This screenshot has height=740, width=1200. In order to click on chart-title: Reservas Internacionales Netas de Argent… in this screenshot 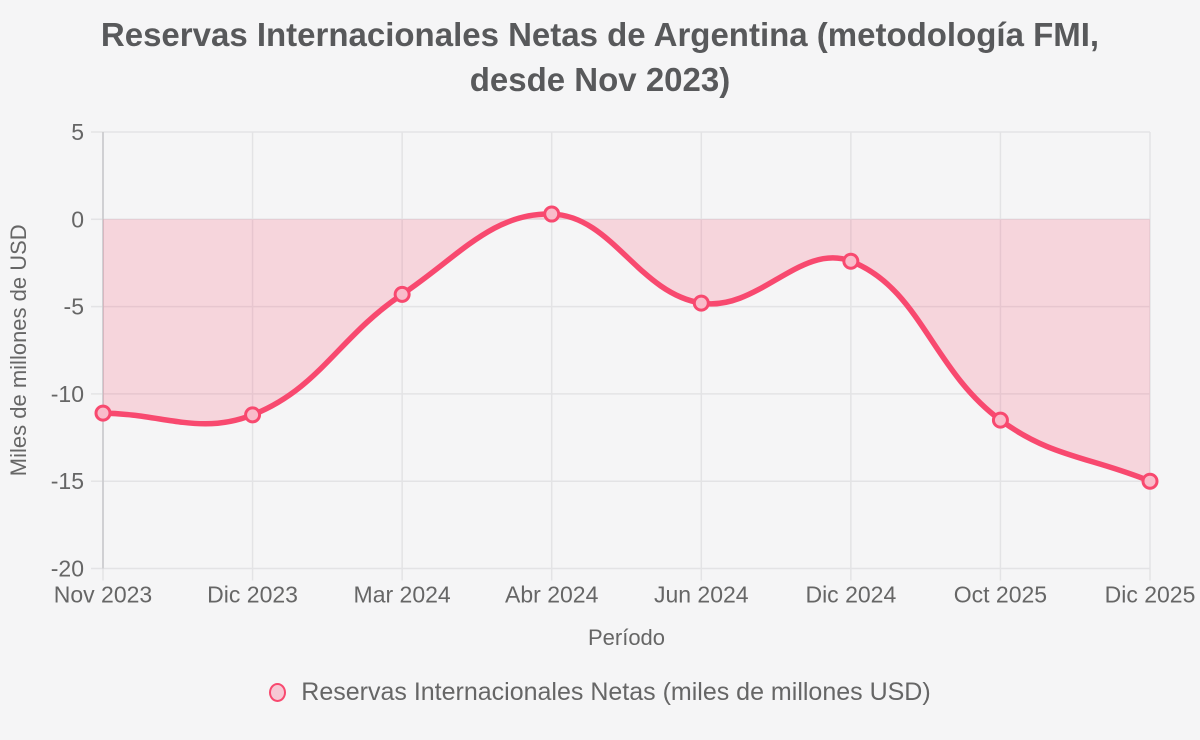, I will do `click(600, 51)`.